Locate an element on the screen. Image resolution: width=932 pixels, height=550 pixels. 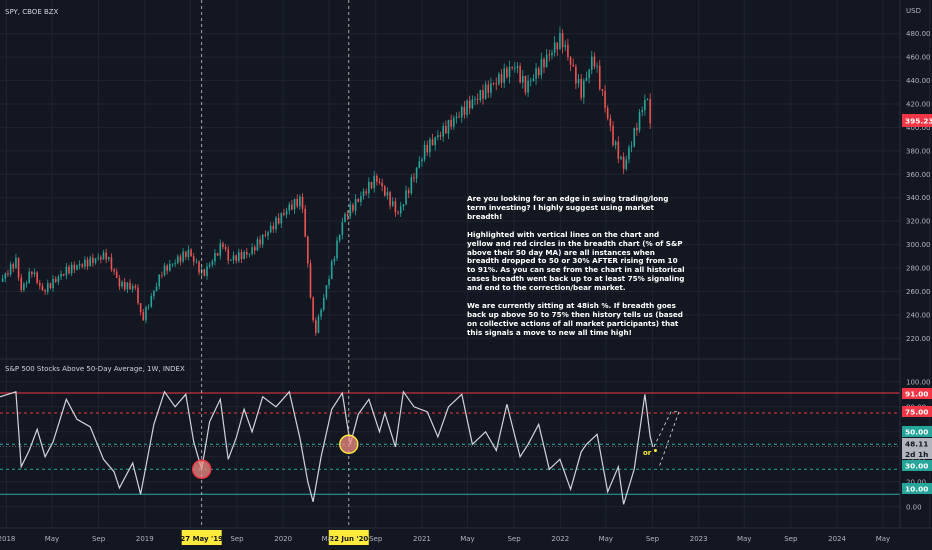
time-tick-label: 2021 is located at coordinates (422, 539).